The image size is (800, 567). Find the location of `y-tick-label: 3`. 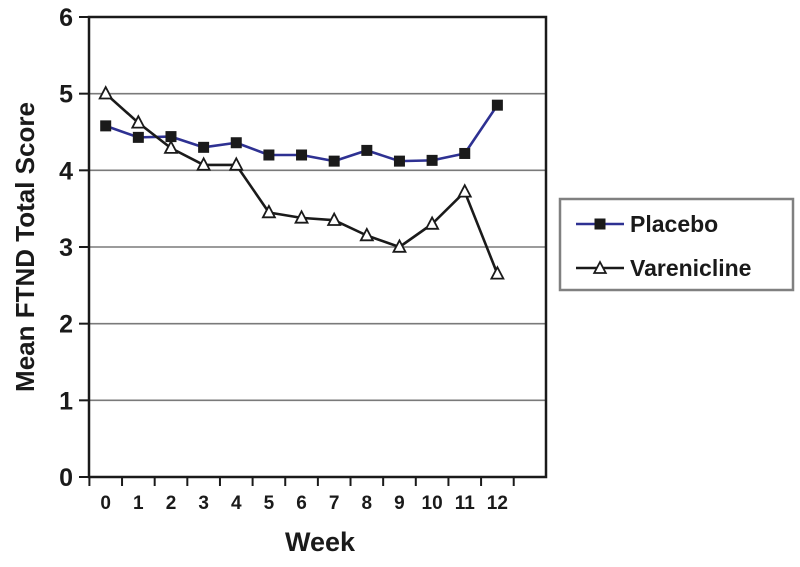

y-tick-label: 3 is located at coordinates (66, 248).